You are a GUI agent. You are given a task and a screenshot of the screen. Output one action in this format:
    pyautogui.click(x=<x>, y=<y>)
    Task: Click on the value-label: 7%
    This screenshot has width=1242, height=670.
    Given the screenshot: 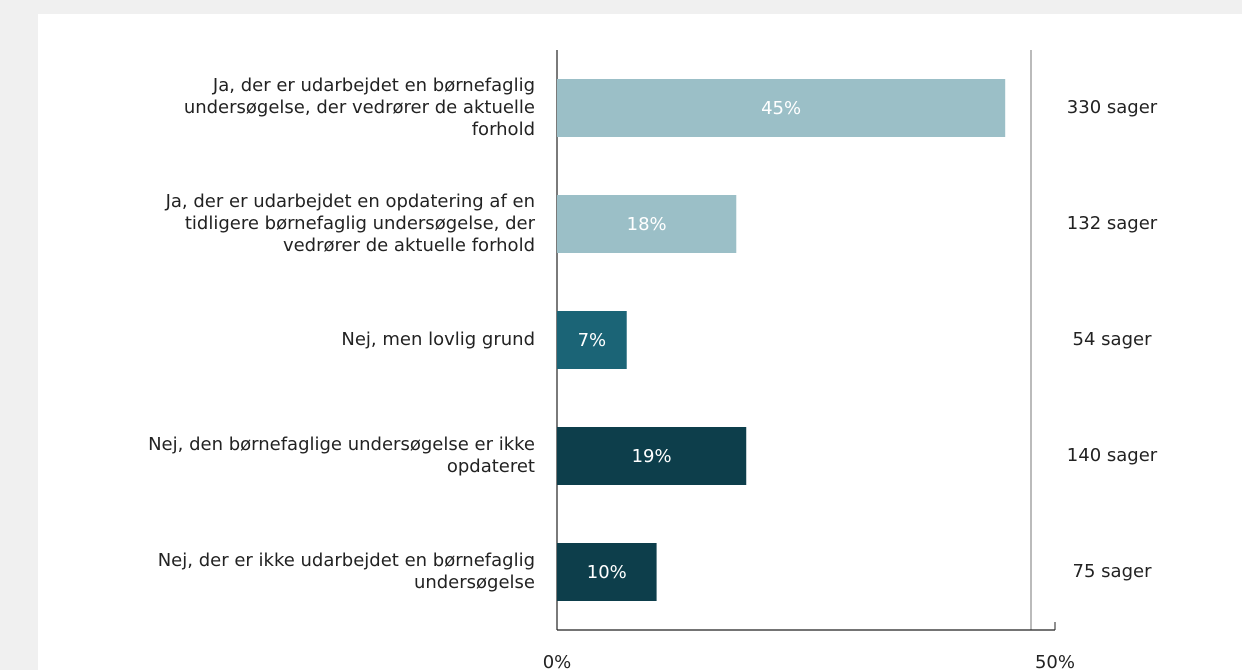 What is the action you would take?
    pyautogui.click(x=592, y=340)
    